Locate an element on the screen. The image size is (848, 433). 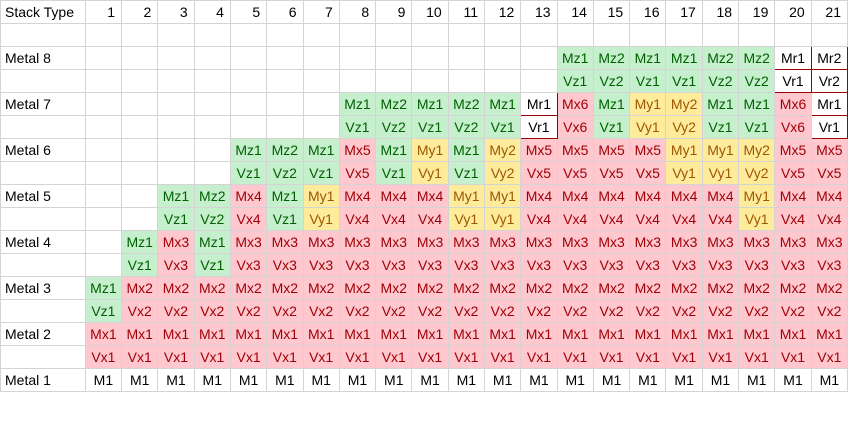
column-header-4: 4 is located at coordinates (212, 12).